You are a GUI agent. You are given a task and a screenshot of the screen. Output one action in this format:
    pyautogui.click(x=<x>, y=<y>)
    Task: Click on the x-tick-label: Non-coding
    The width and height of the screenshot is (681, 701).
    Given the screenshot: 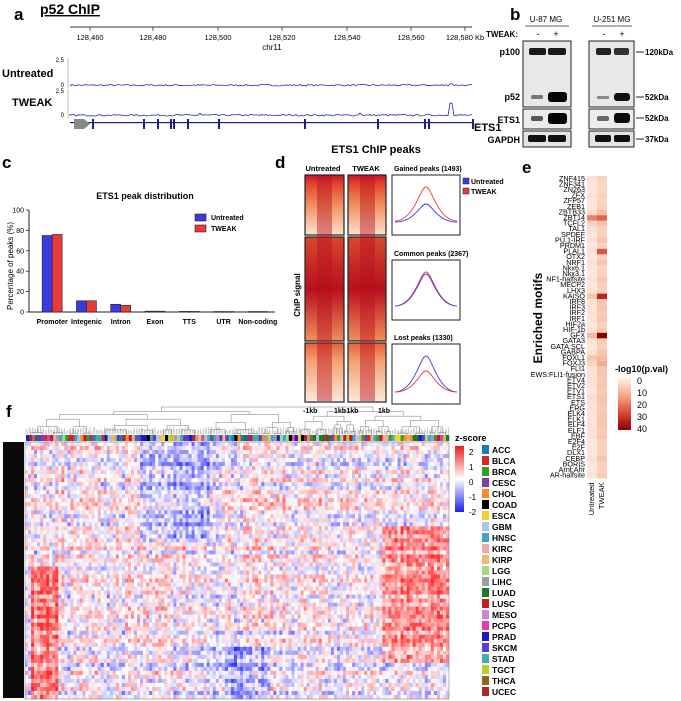 What is the action you would take?
    pyautogui.click(x=257, y=322)
    